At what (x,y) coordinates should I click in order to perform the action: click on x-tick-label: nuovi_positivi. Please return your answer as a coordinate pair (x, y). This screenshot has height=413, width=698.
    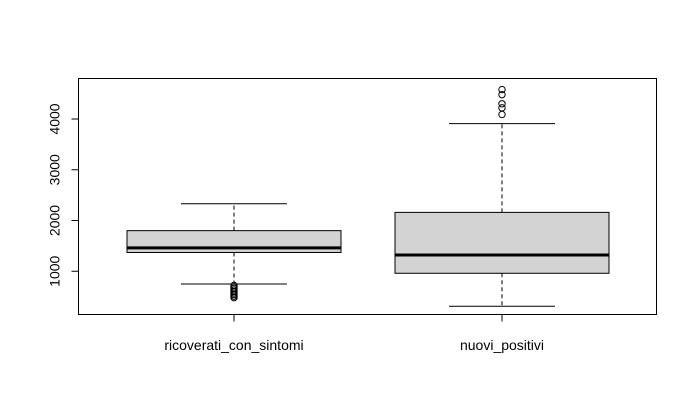
    Looking at the image, I should click on (502, 345).